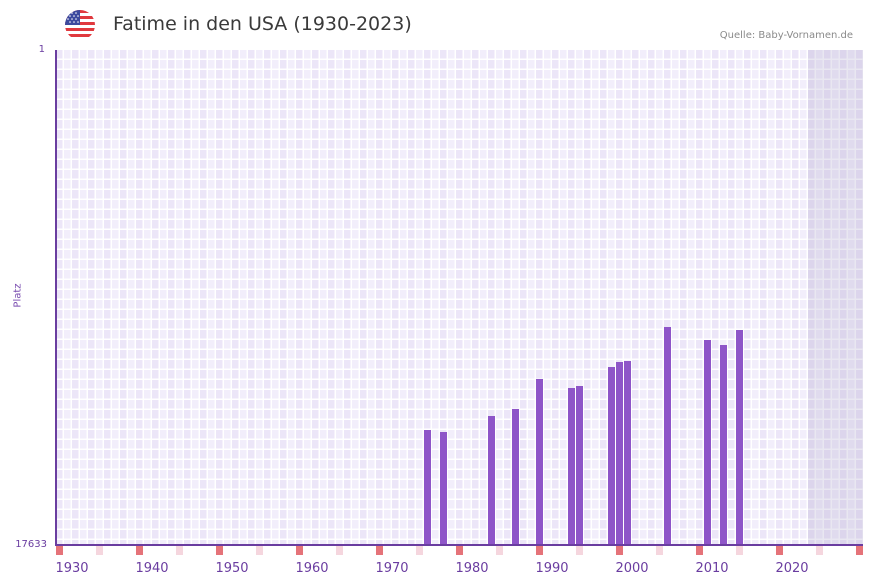 Image resolution: width=873 pixels, height=587 pixels. I want to click on x-tick-2000: 2000, so click(632, 568).